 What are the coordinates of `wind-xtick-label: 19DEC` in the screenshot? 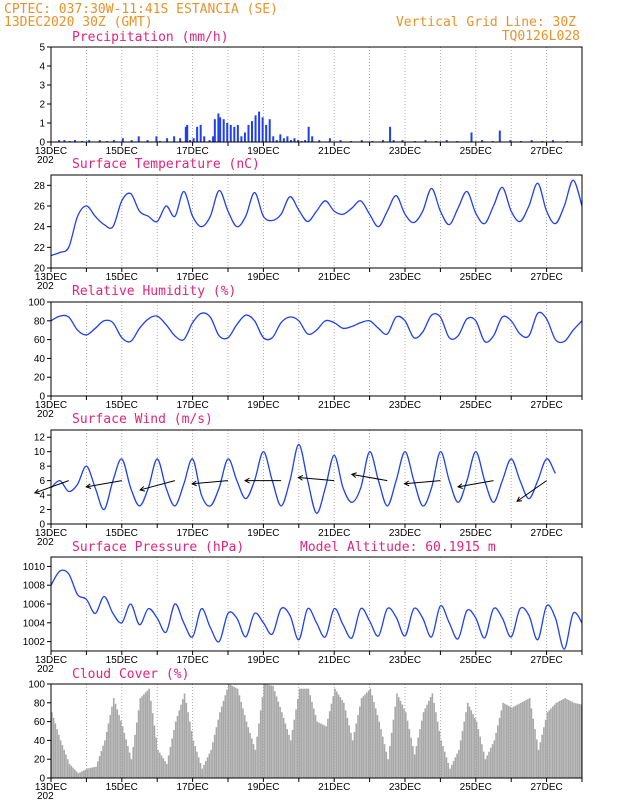 It's located at (263, 533).